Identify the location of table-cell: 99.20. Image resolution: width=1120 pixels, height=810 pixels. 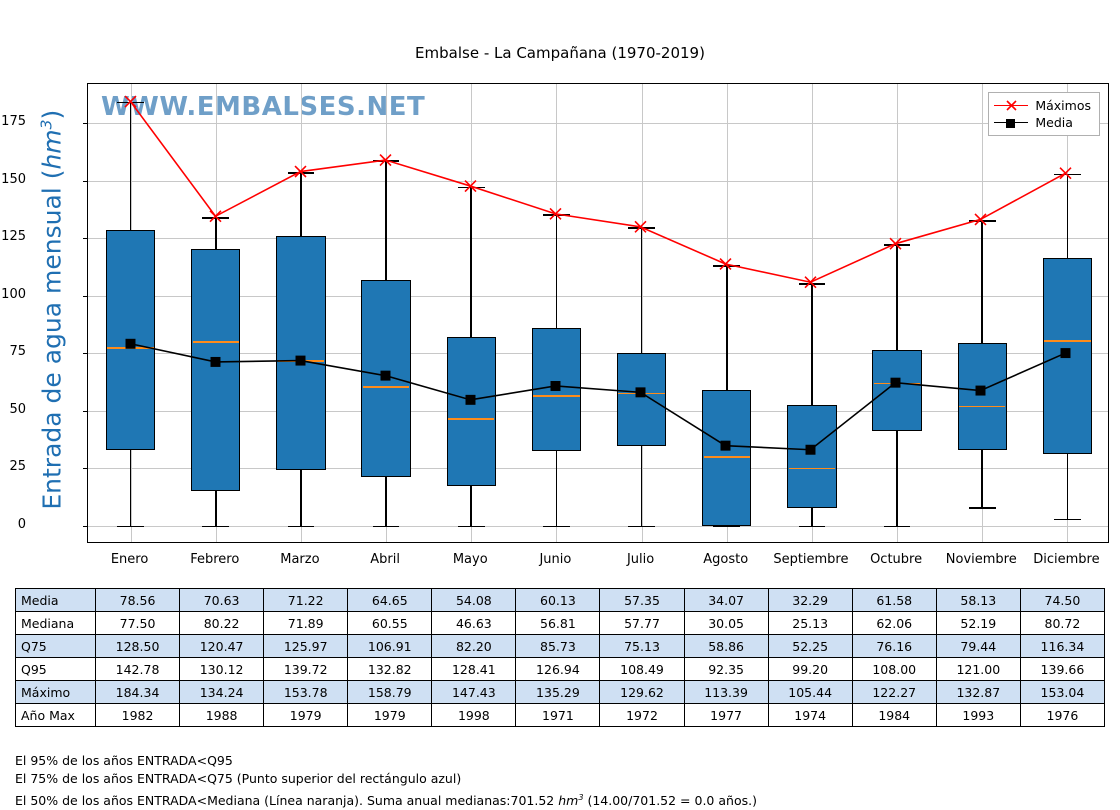
(810, 669).